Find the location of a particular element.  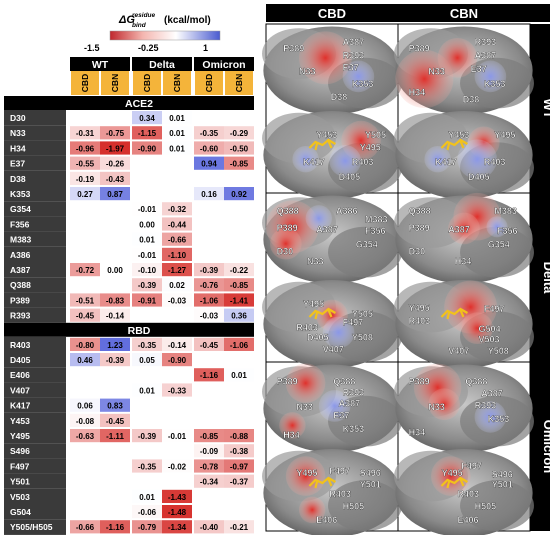

heat-value: 0.36 is located at coordinates (239, 316).